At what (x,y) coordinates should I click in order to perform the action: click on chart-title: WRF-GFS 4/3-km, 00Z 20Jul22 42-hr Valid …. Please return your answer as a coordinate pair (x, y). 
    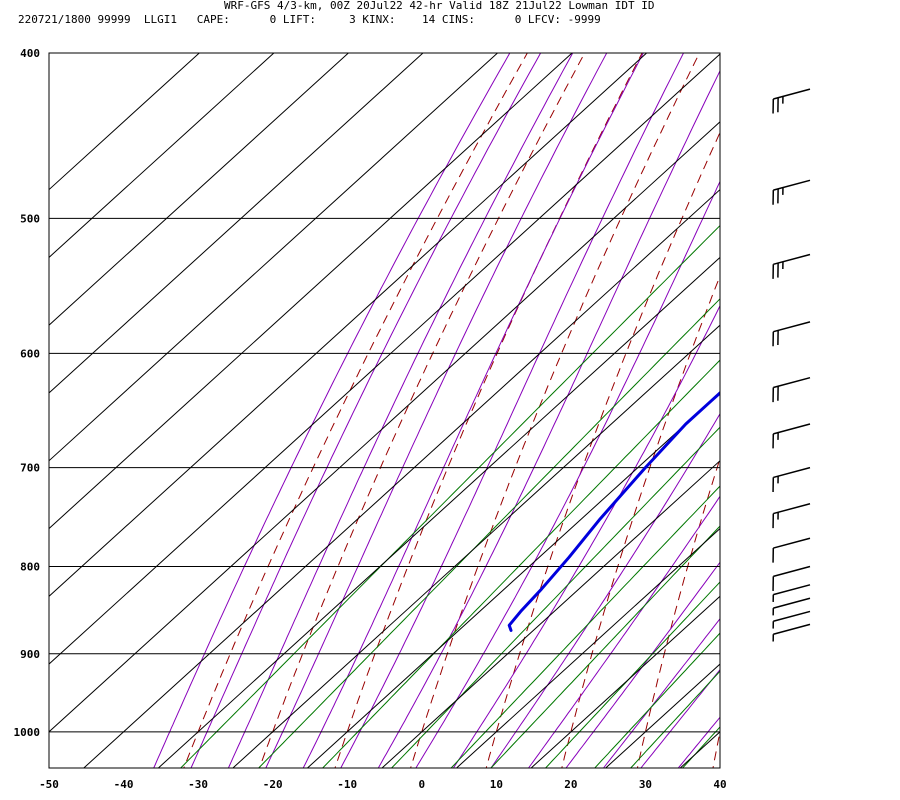
    Looking at the image, I should click on (439, 6).